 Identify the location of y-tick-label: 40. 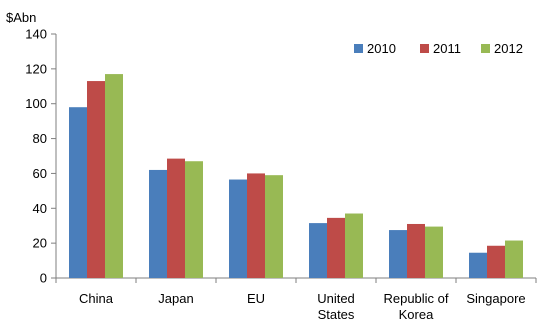
(40, 208).